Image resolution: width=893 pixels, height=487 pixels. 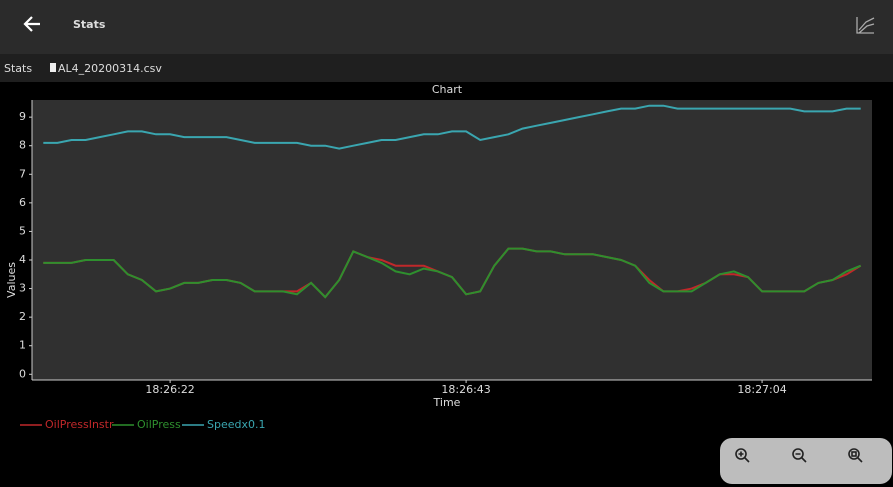 I want to click on y-tick-label: 3, so click(x=22, y=288).